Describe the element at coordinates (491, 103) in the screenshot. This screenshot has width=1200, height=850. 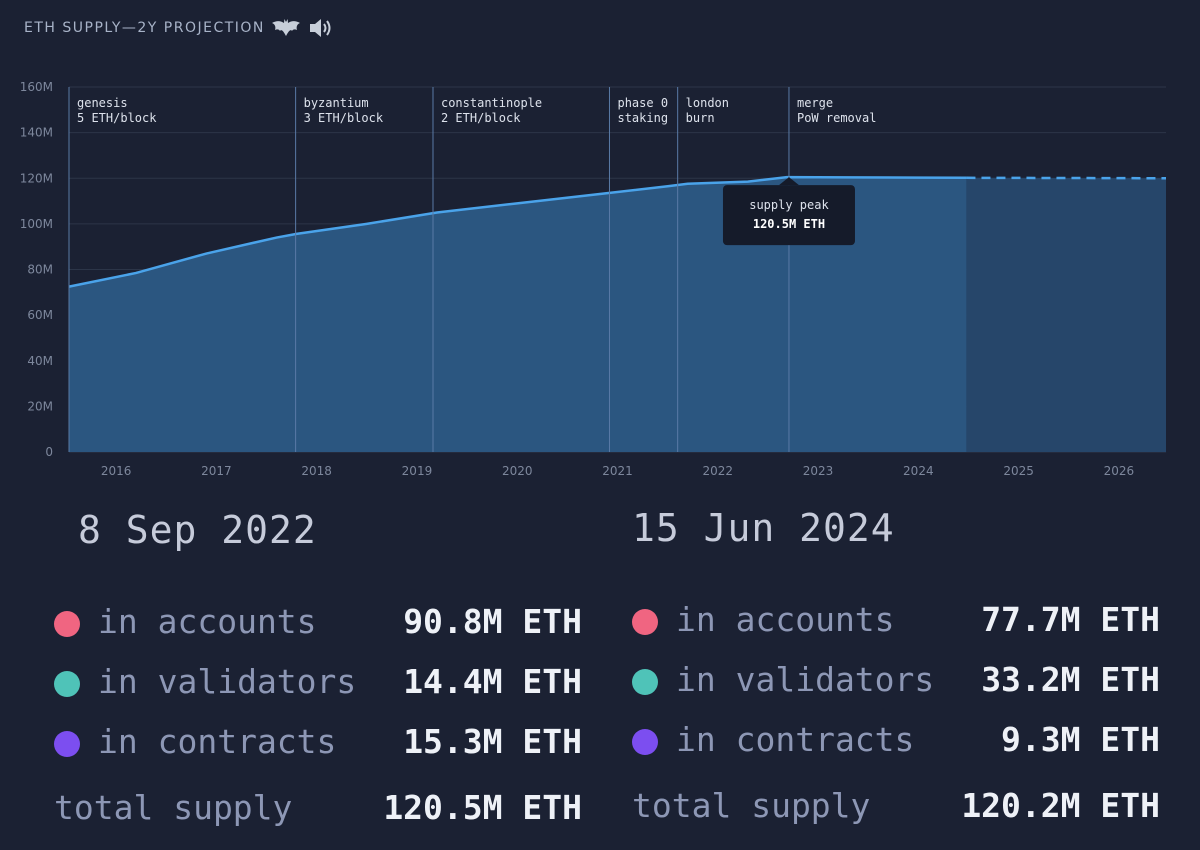
I see `event-name: constantinople` at that location.